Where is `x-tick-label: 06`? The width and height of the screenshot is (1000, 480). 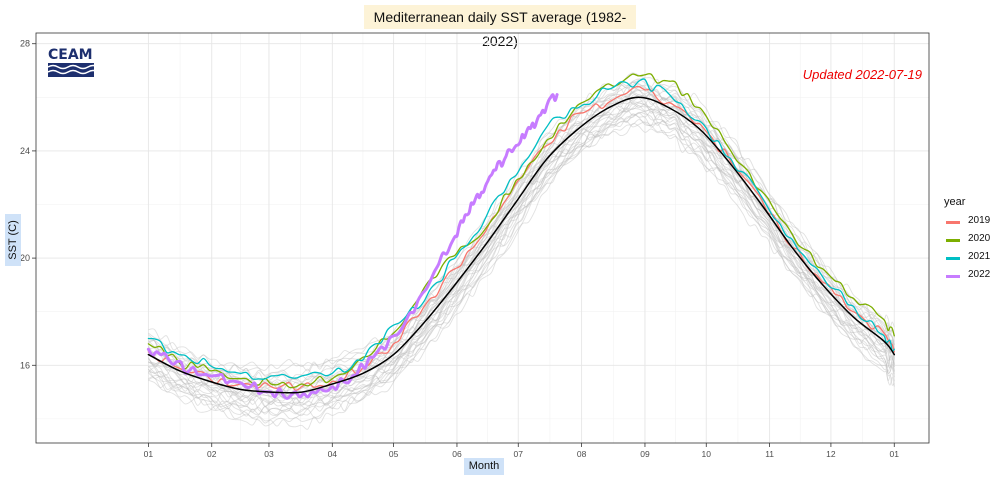
x-tick-label: 06 is located at coordinates (457, 454).